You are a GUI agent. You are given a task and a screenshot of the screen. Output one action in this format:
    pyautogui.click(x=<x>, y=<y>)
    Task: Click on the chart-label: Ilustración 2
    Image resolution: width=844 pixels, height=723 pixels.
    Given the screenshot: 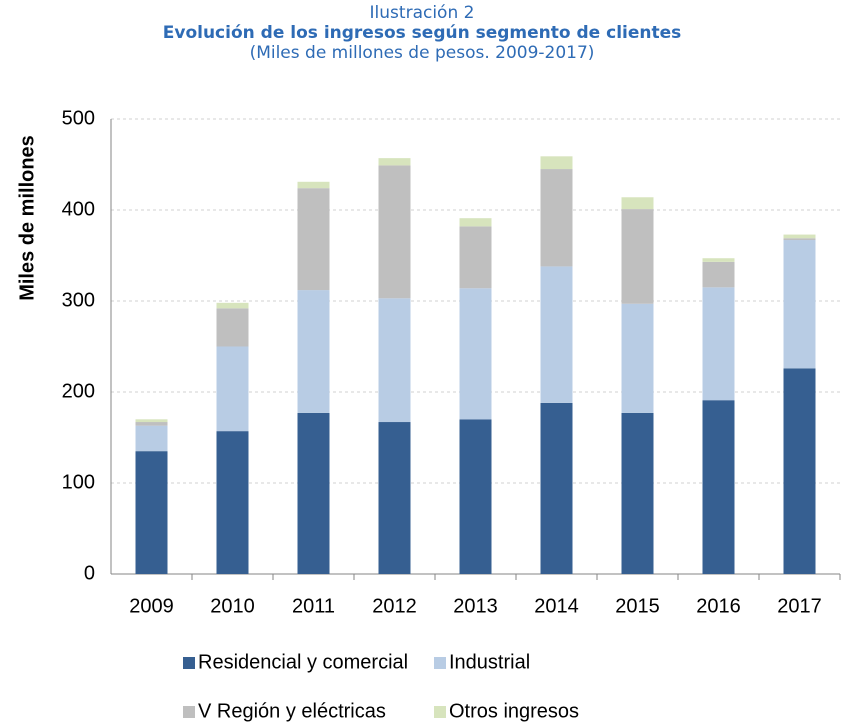 What is the action you would take?
    pyautogui.click(x=422, y=13)
    